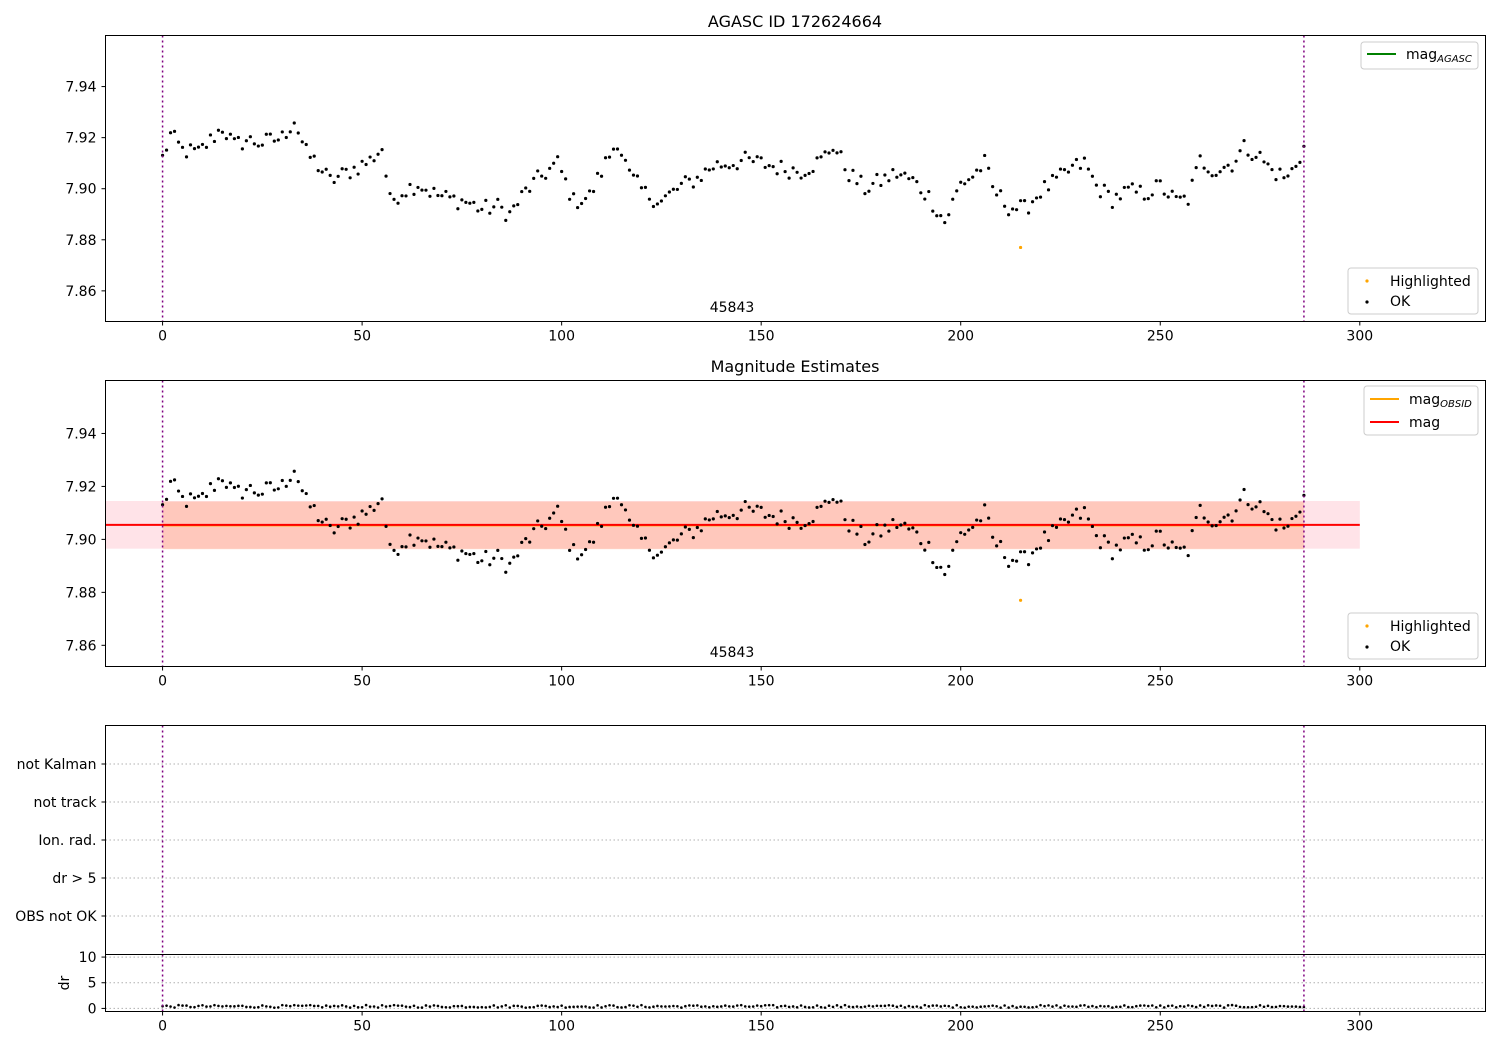  Describe the element at coordinates (1367, 647) in the screenshot. I see `legend-ok-marker` at that location.